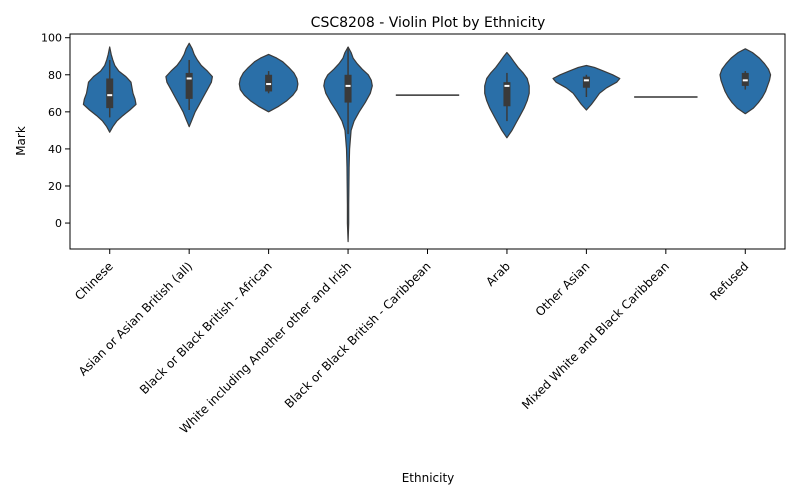  Describe the element at coordinates (94, 281) in the screenshot. I see `x-tick-label: Chinese` at that location.